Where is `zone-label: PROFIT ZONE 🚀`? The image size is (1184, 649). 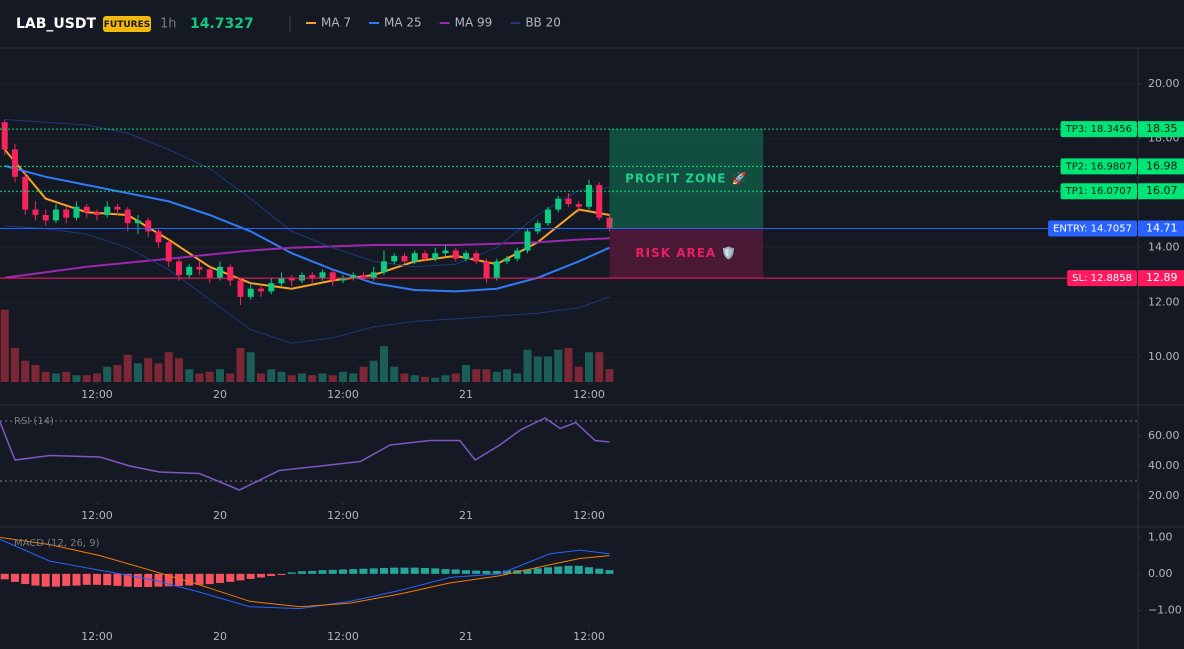
zone-label: PROFIT ZONE 🚀 is located at coordinates (686, 178).